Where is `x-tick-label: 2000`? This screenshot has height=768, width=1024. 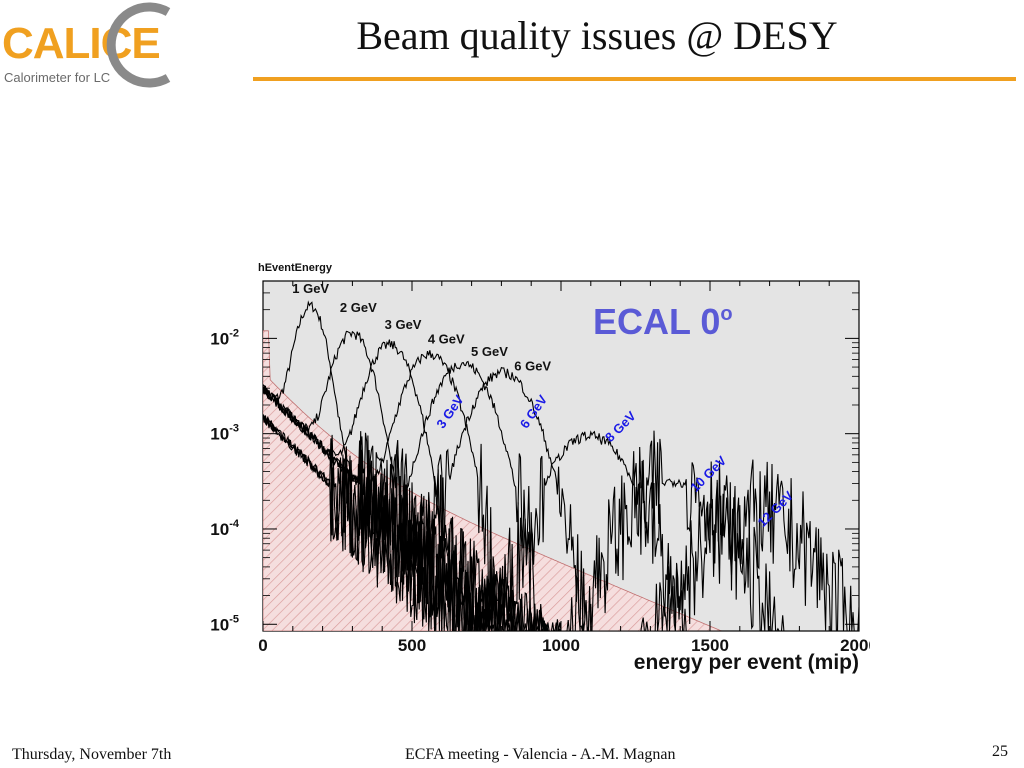 x-tick-label: 2000 is located at coordinates (855, 645).